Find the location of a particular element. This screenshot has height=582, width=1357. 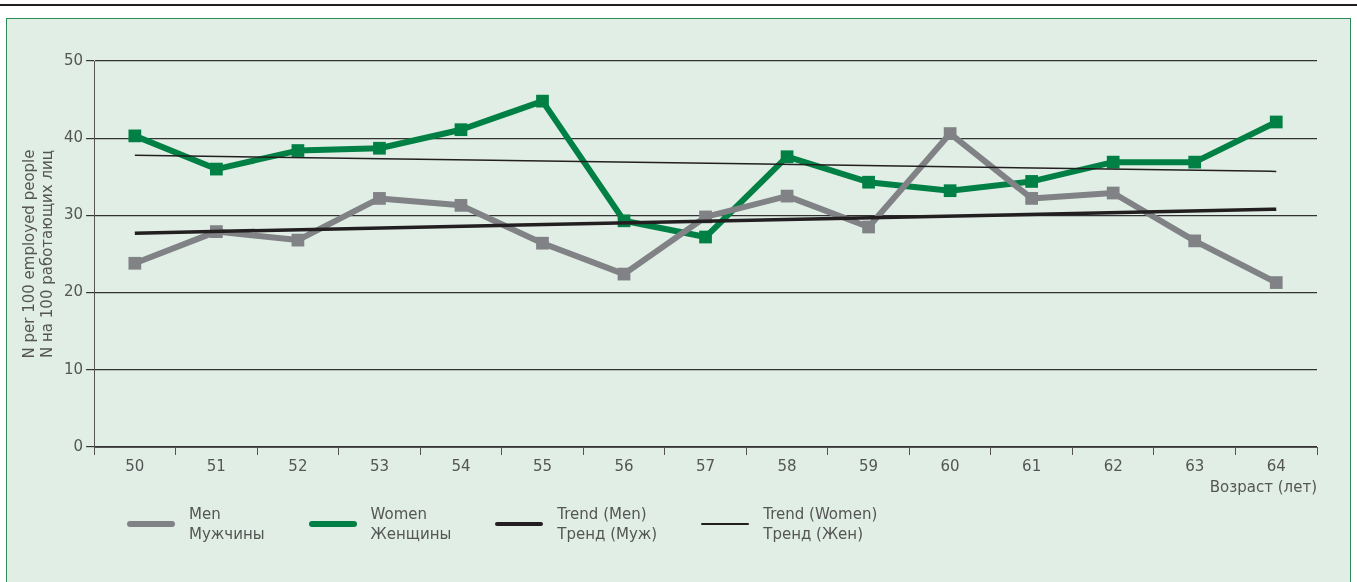

legend-label: Trend (Men) Тренд (Муж) is located at coordinates (607, 524).